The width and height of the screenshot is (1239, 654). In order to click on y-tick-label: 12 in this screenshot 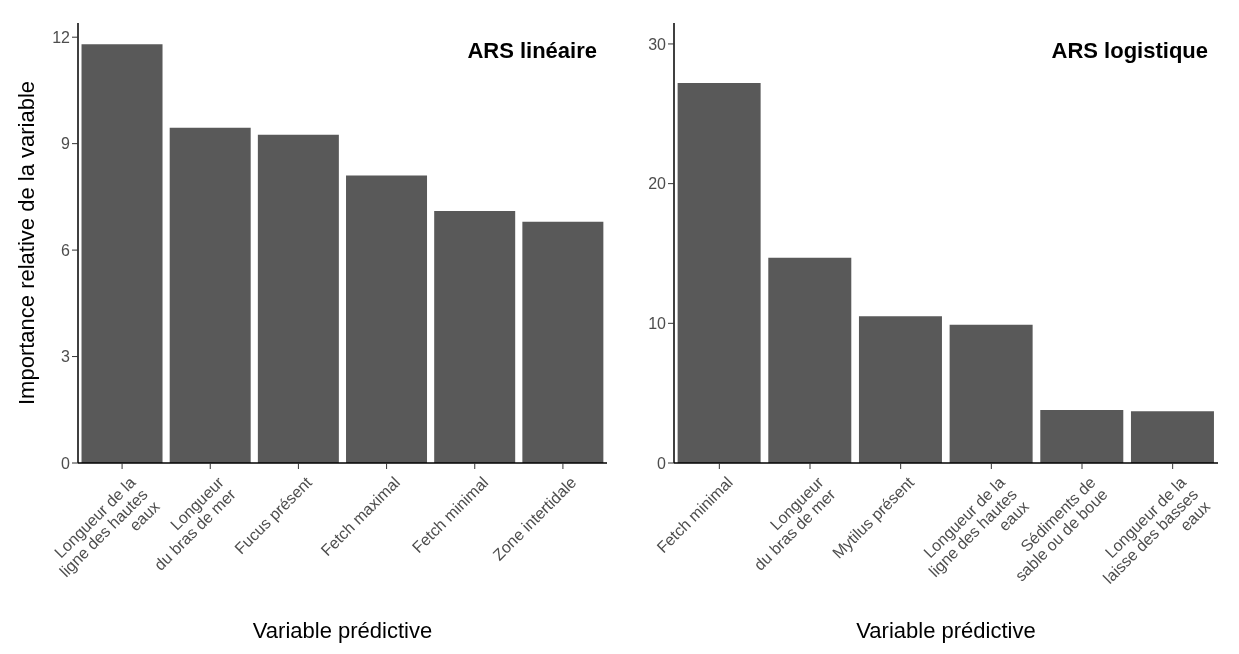, I will do `click(61, 37)`.